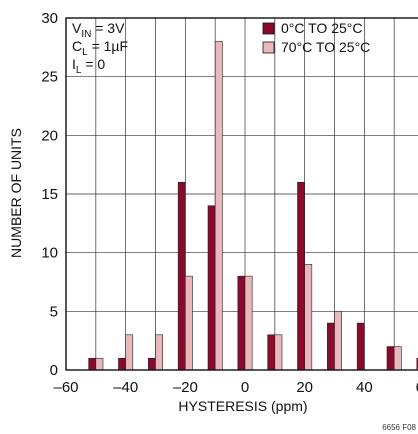 This screenshot has width=418, height=434. Describe the element at coordinates (304, 387) in the screenshot. I see `x-tick-label: 20` at that location.